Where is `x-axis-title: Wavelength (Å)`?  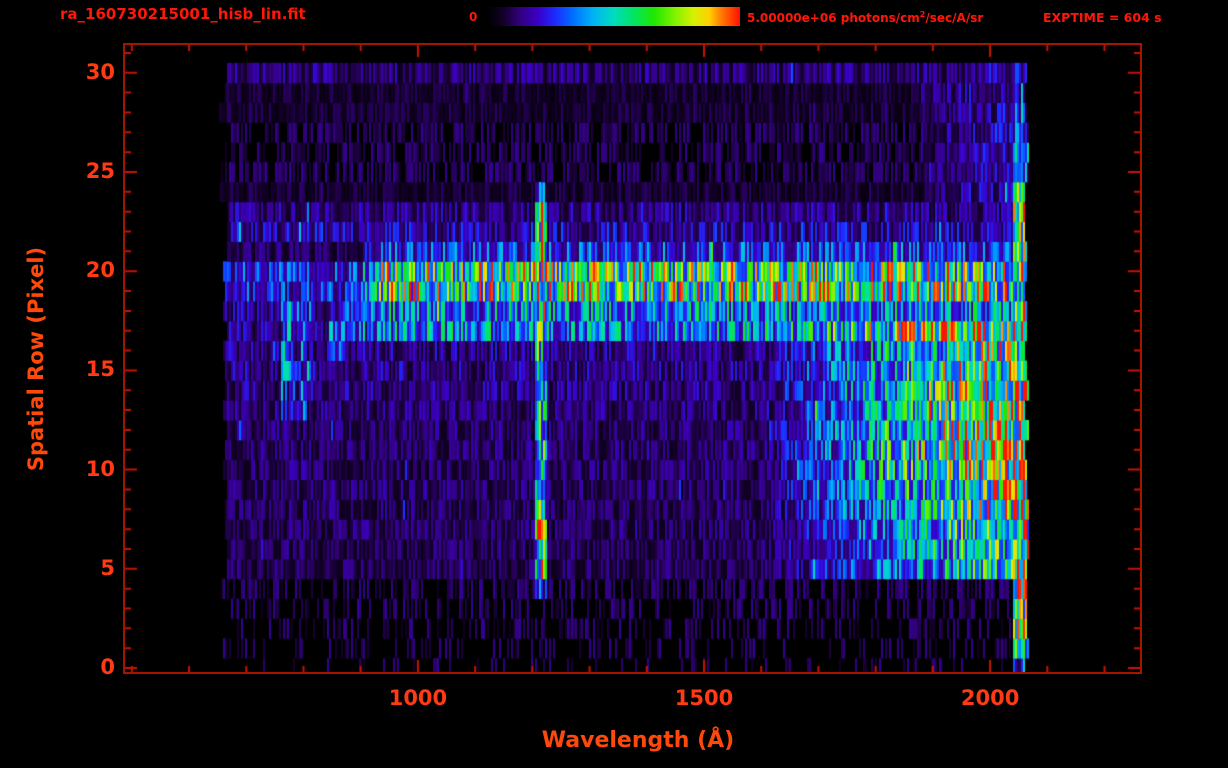
x-axis-title: Wavelength (Å) is located at coordinates (638, 740).